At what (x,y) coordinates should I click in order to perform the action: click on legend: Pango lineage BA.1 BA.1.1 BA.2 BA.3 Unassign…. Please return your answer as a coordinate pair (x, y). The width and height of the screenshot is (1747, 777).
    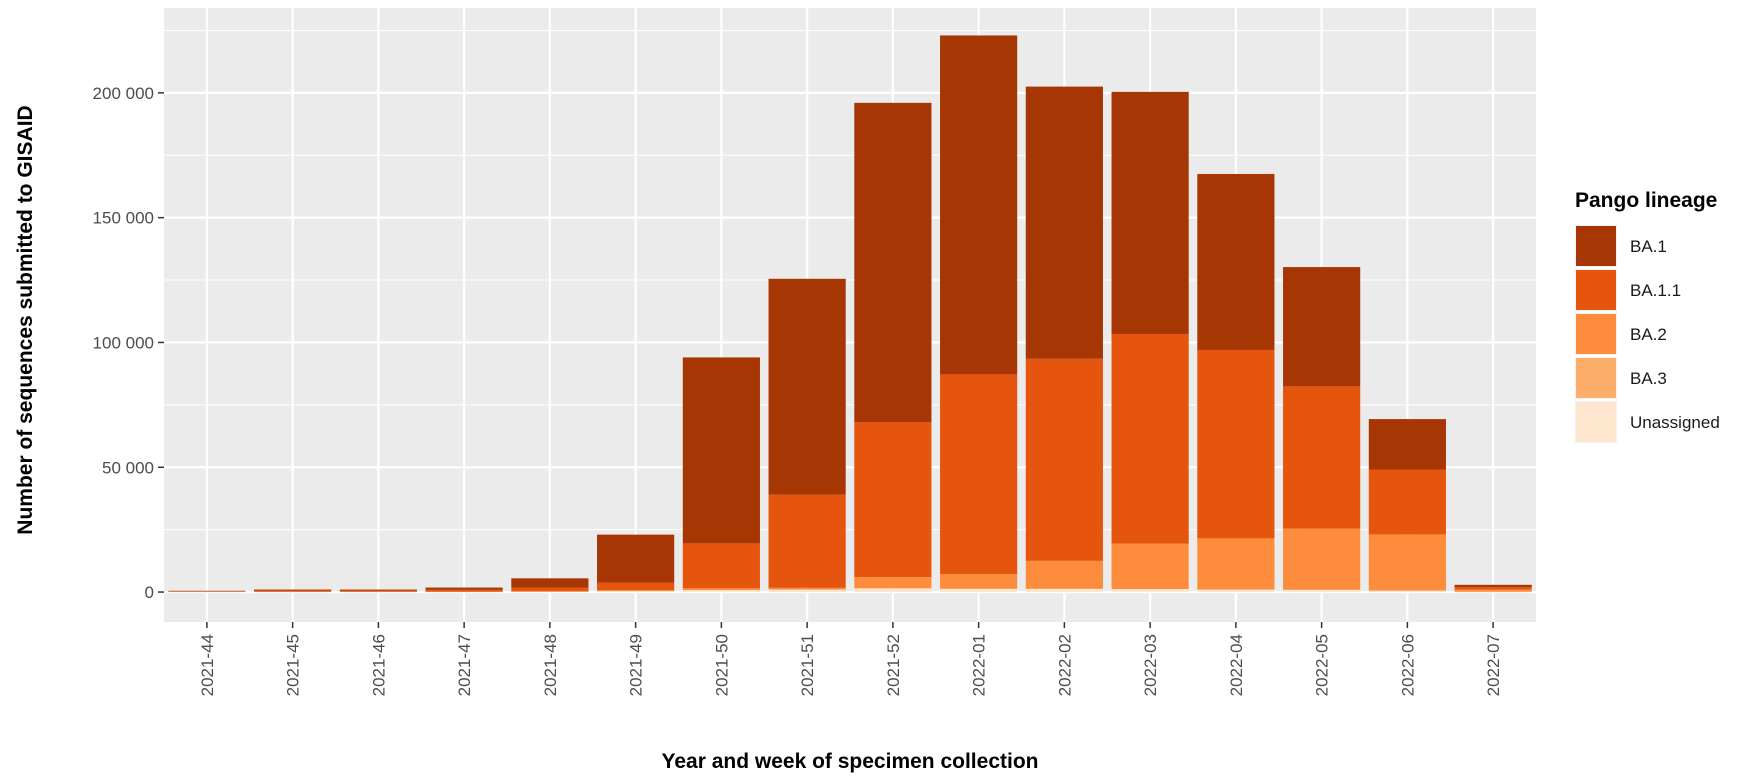
    Looking at the image, I should click on (1647, 316).